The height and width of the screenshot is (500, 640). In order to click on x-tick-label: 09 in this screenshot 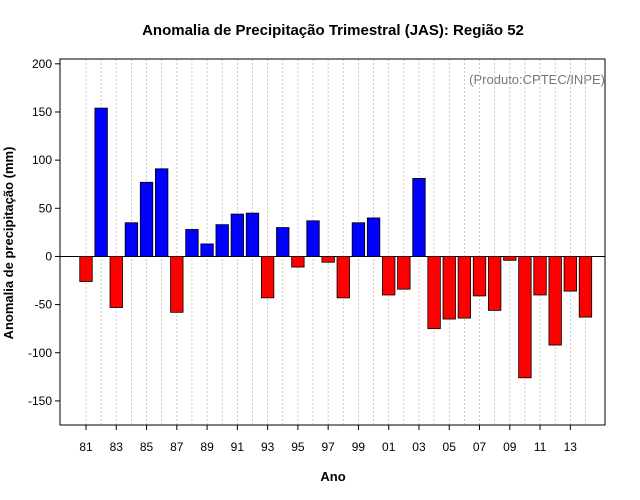, I will do `click(510, 447)`.